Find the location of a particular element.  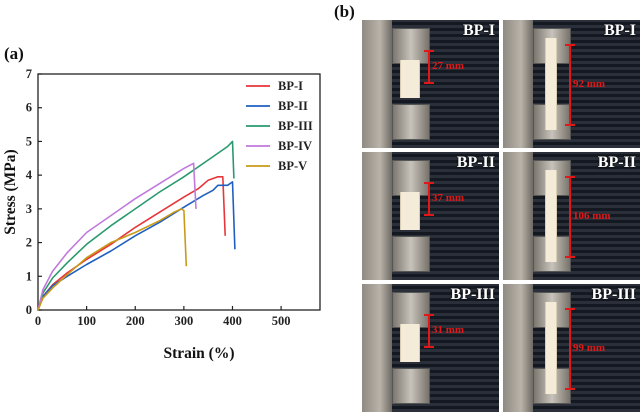

series-line-bp-ii is located at coordinates (136, 246).